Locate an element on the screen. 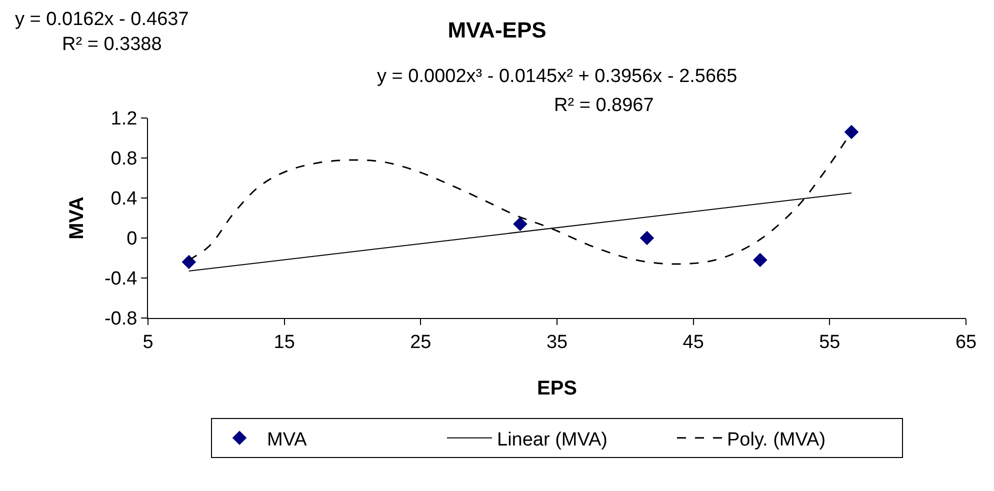 The height and width of the screenshot is (491, 994). chart-title: MVA-EPS is located at coordinates (497, 29).